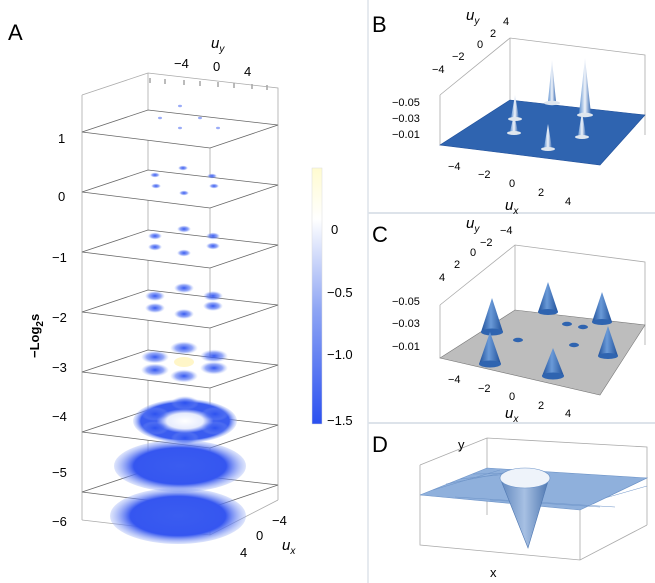 This screenshot has height=583, width=655. What do you see at coordinates (484, 175) in the screenshot?
I see `panel-b-ux-tick: −2` at bounding box center [484, 175].